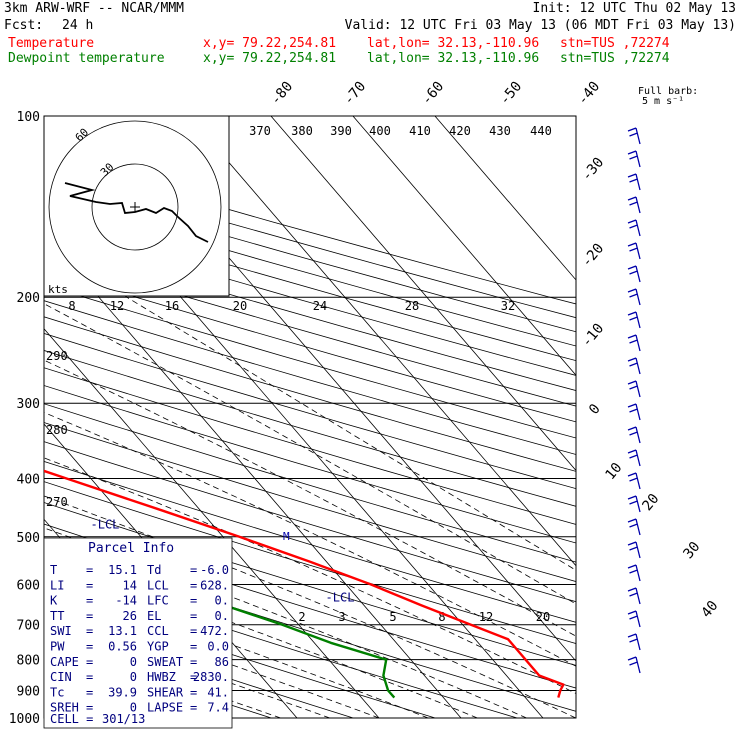 The height and width of the screenshot is (740, 740). What do you see at coordinates (453, 58) in the screenshot?
I see `dewpoint-latlon: lat,lon= 32.13,-110.96` at bounding box center [453, 58].